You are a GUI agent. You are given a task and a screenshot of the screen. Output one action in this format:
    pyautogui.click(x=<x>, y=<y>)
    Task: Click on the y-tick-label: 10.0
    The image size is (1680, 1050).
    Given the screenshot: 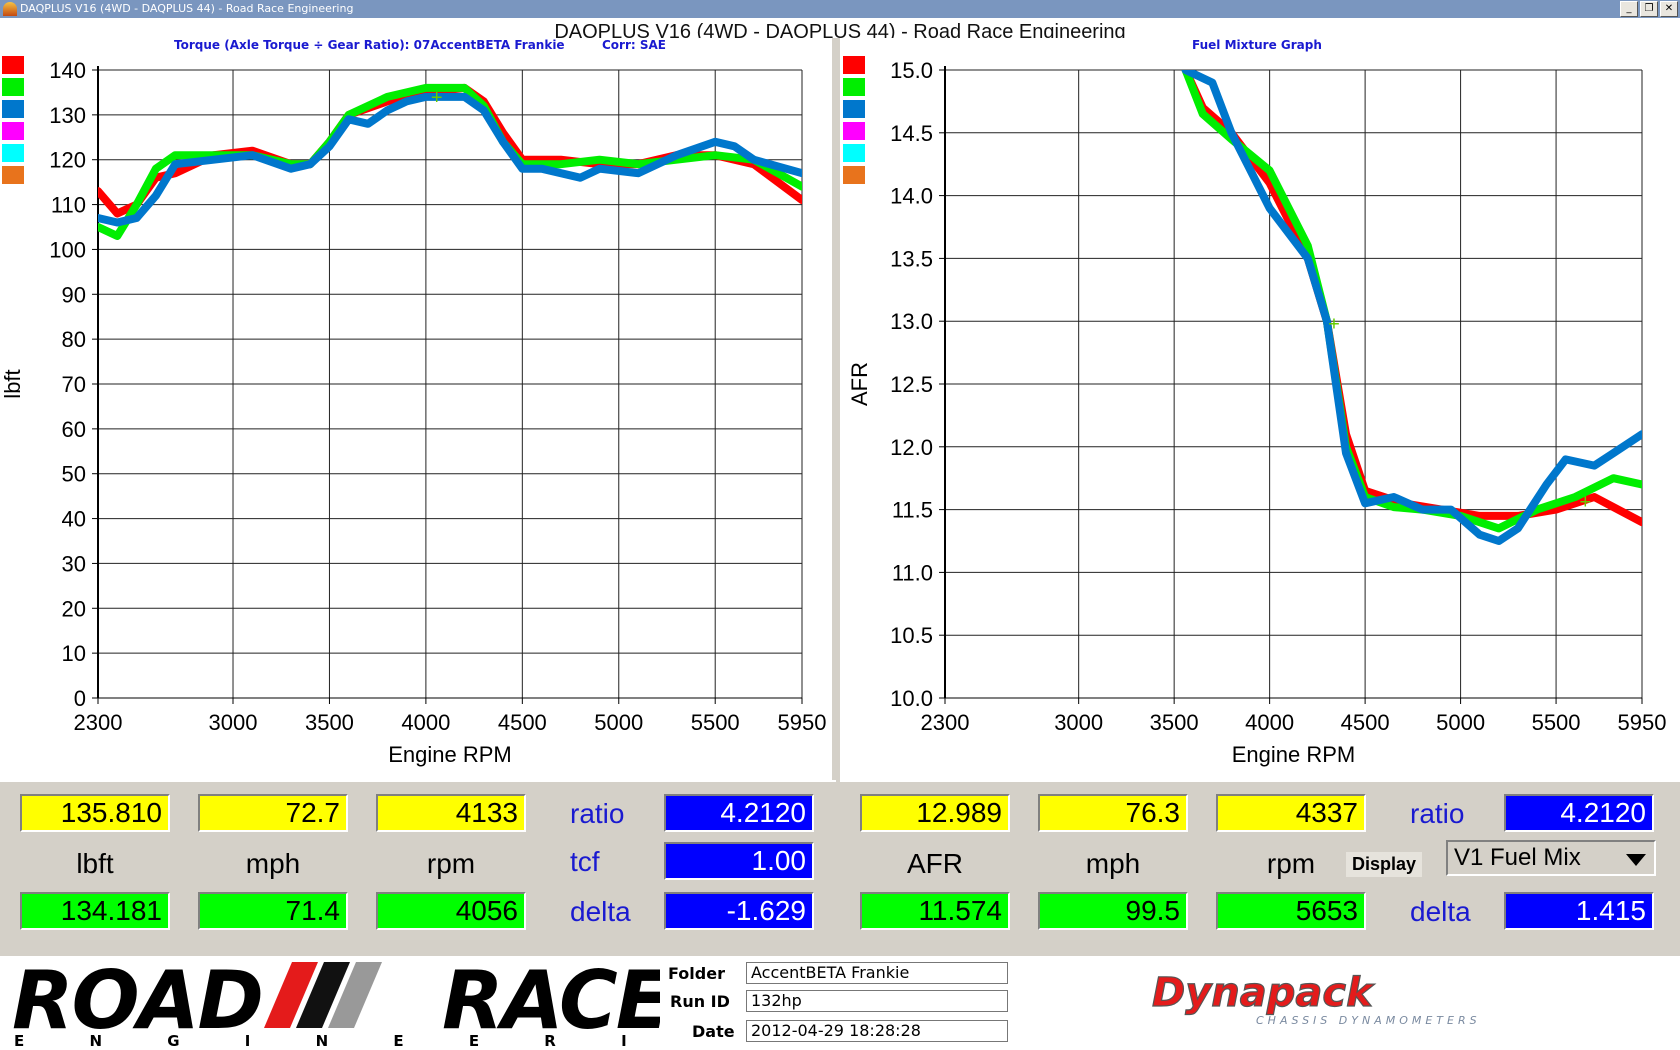 What is the action you would take?
    pyautogui.click(x=911, y=698)
    